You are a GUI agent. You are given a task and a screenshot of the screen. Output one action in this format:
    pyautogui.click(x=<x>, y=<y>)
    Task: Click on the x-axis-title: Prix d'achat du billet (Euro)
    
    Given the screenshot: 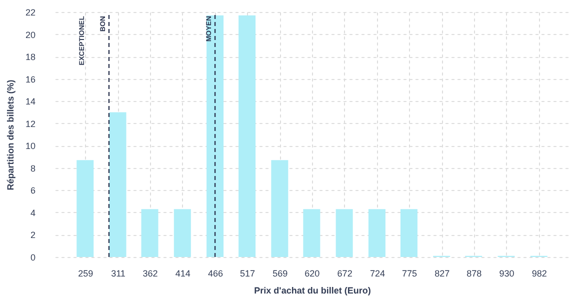 What is the action you would take?
    pyautogui.click(x=312, y=291)
    